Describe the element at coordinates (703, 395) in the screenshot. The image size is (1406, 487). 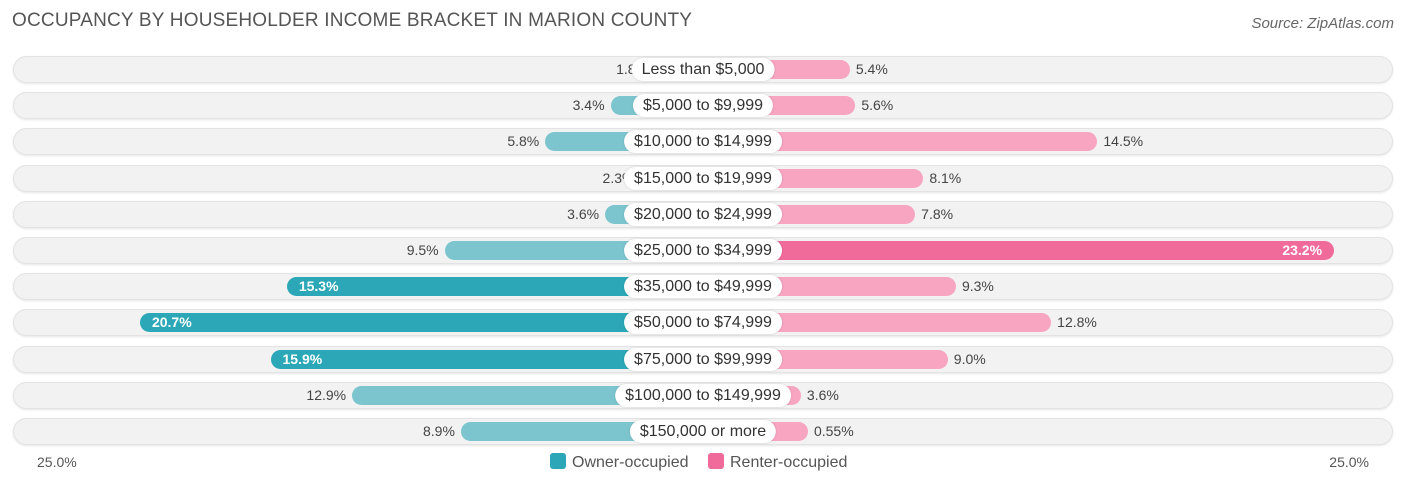
I see `category-label: $100,000 to $149,999` at that location.